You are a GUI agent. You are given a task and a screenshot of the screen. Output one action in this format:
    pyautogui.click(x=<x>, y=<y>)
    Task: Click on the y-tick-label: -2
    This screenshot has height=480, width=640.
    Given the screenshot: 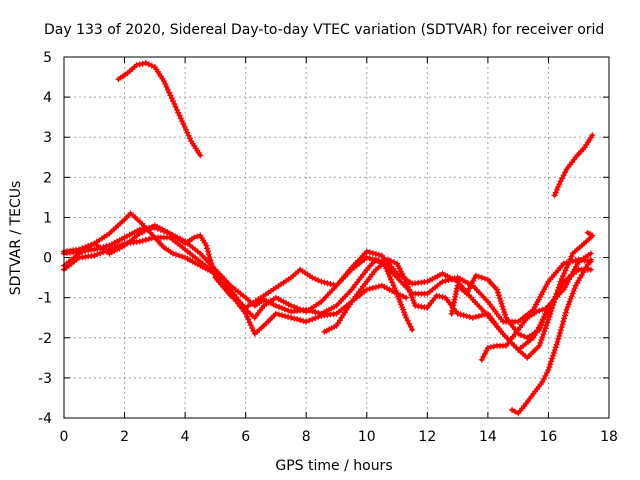 What is the action you would take?
    pyautogui.click(x=45, y=339)
    